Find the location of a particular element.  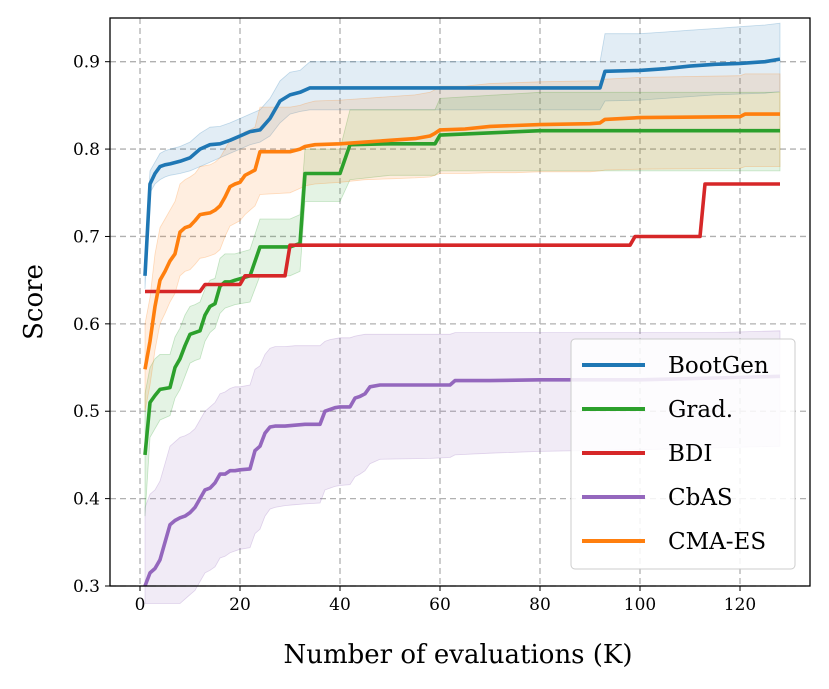

bdi-line is located at coordinates (462, 238).